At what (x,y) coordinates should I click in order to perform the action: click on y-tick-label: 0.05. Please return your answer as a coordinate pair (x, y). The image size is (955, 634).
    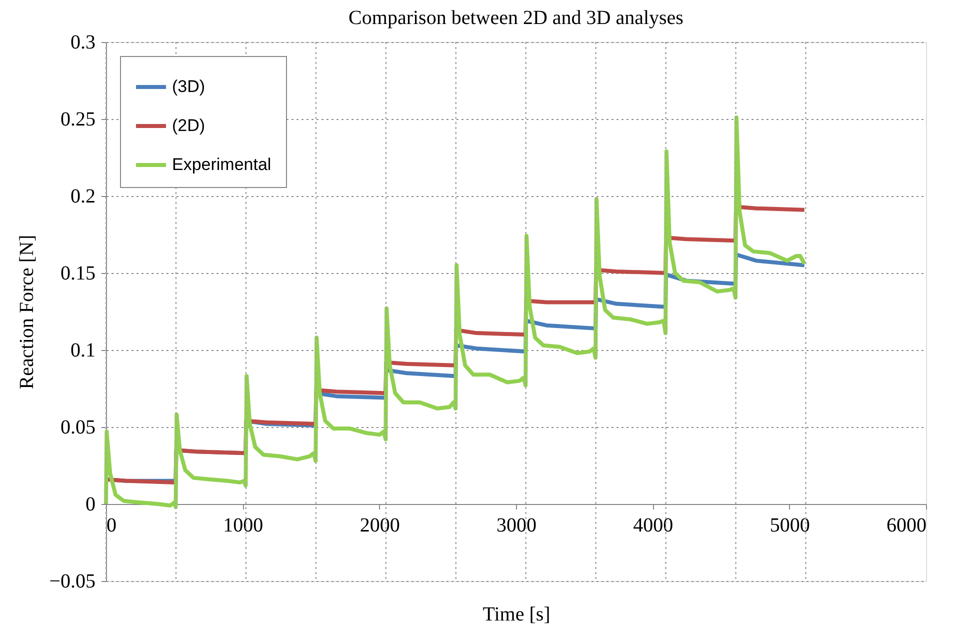
    Looking at the image, I should click on (78, 427).